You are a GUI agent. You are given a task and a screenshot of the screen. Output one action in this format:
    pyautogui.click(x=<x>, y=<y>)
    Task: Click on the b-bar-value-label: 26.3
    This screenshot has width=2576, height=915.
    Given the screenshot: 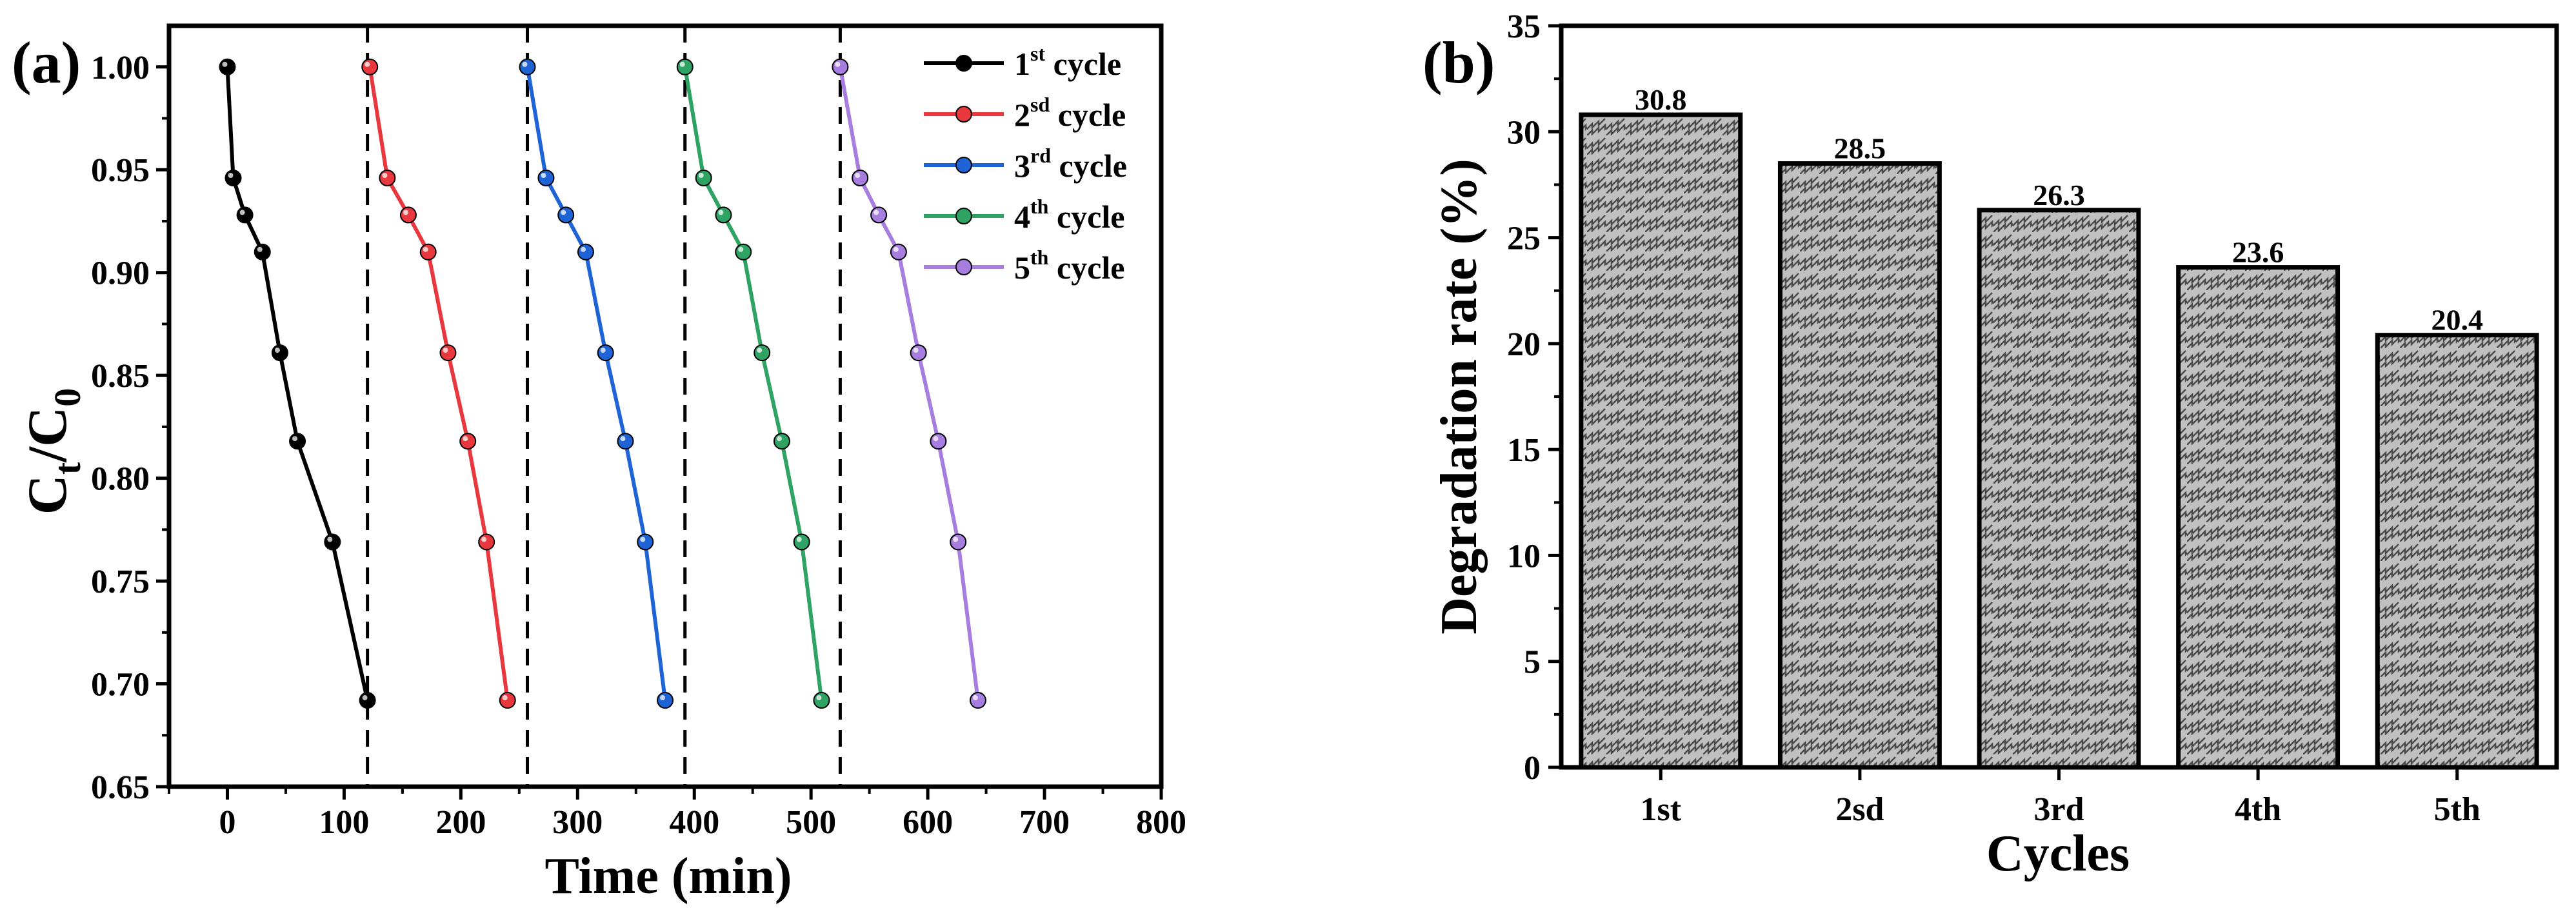 What is the action you would take?
    pyautogui.click(x=2059, y=195)
    